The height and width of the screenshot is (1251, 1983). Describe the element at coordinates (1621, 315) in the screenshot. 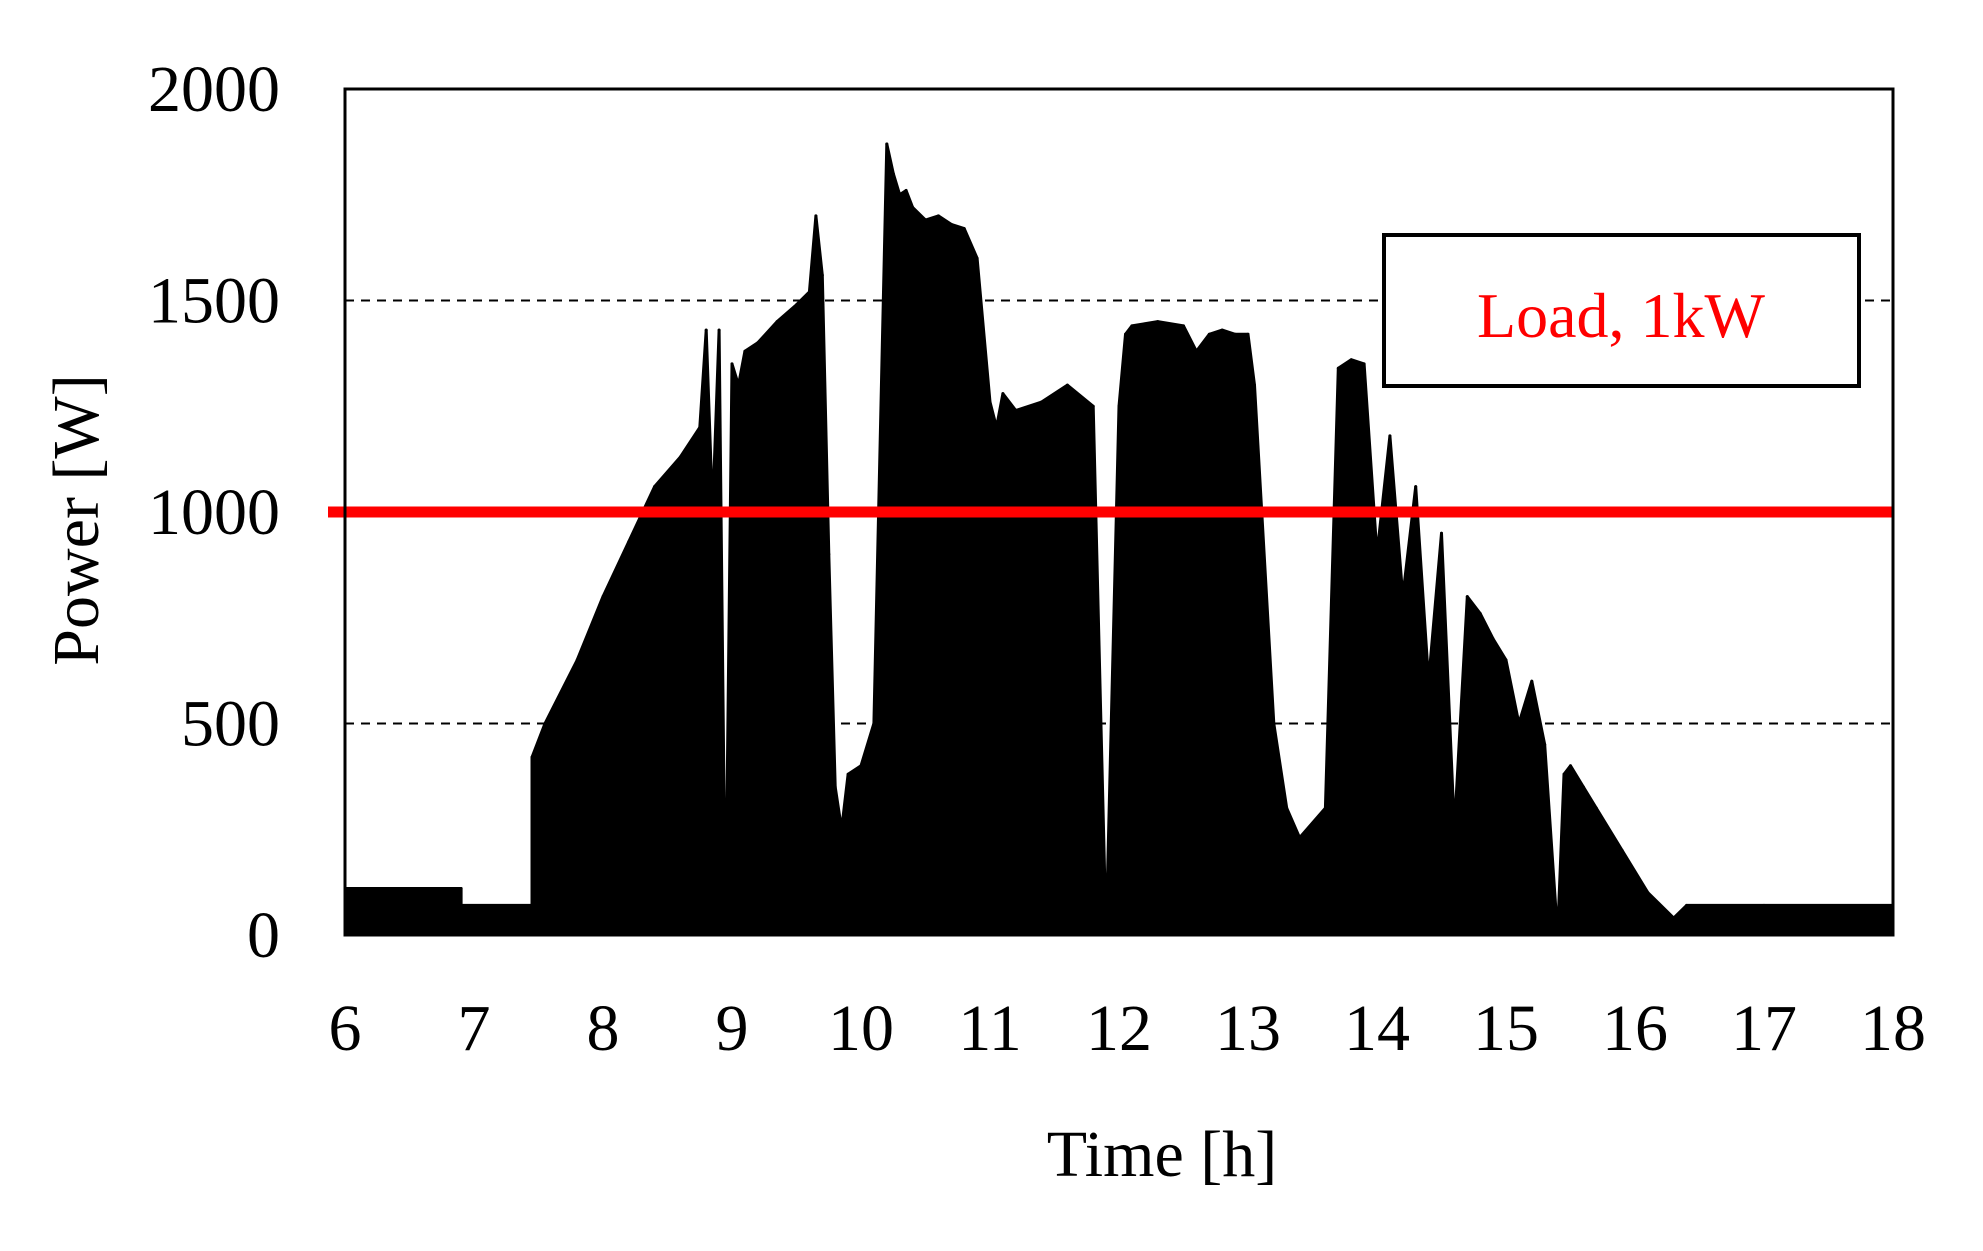

I see `legend-label: Load, 1kW` at that location.